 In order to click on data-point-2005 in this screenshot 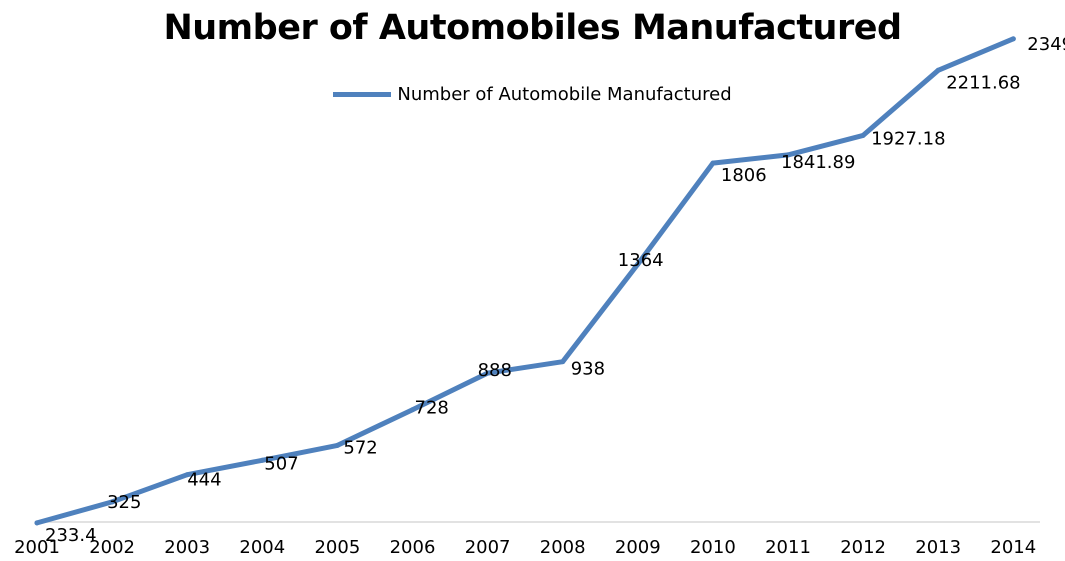, I will do `click(337, 445)`.